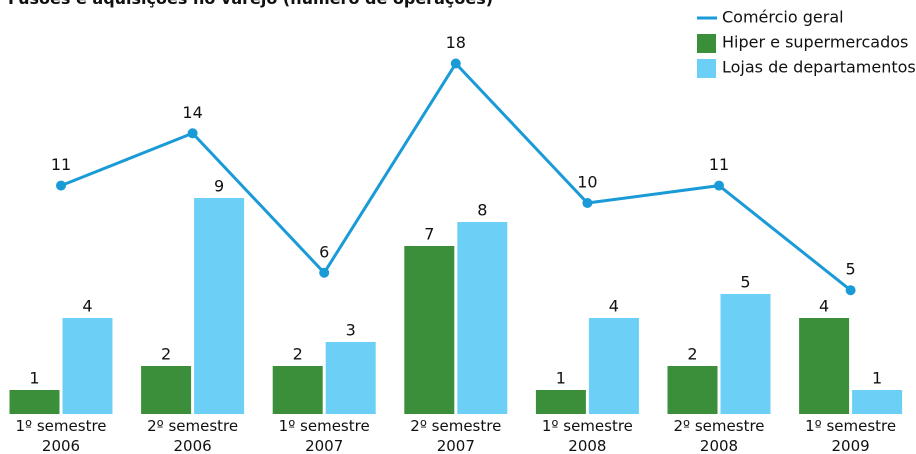  I want to click on data-label: 14, so click(192, 112).